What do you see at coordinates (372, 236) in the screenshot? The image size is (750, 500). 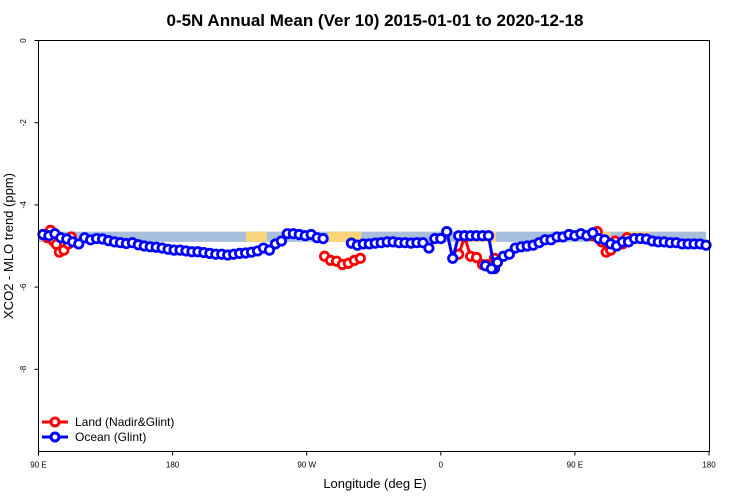 I see `ocean-band` at bounding box center [372, 236].